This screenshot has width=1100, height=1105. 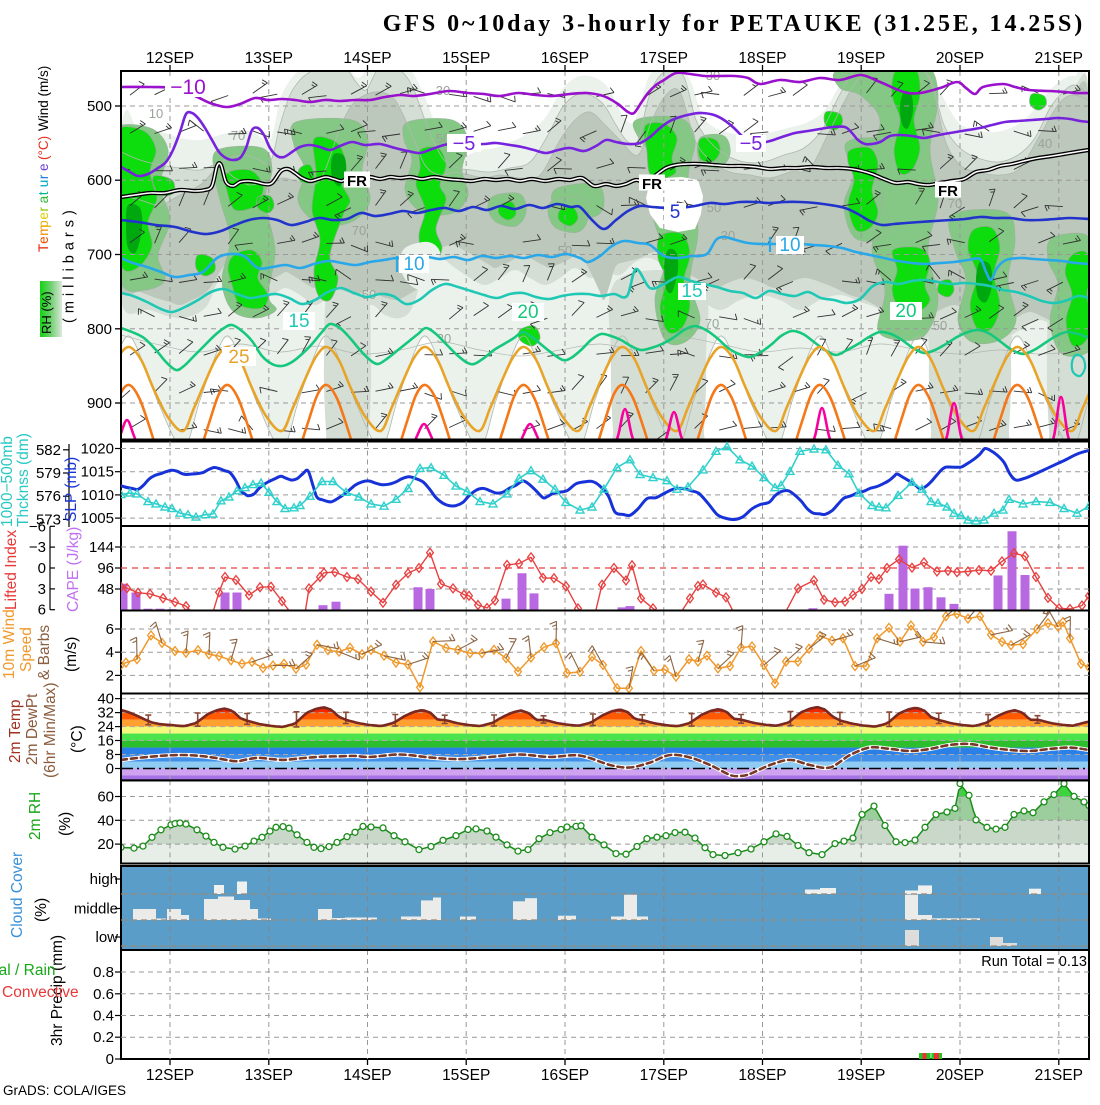 What do you see at coordinates (48, 473) in the screenshot?
I see `svg-text: 579` at bounding box center [48, 473].